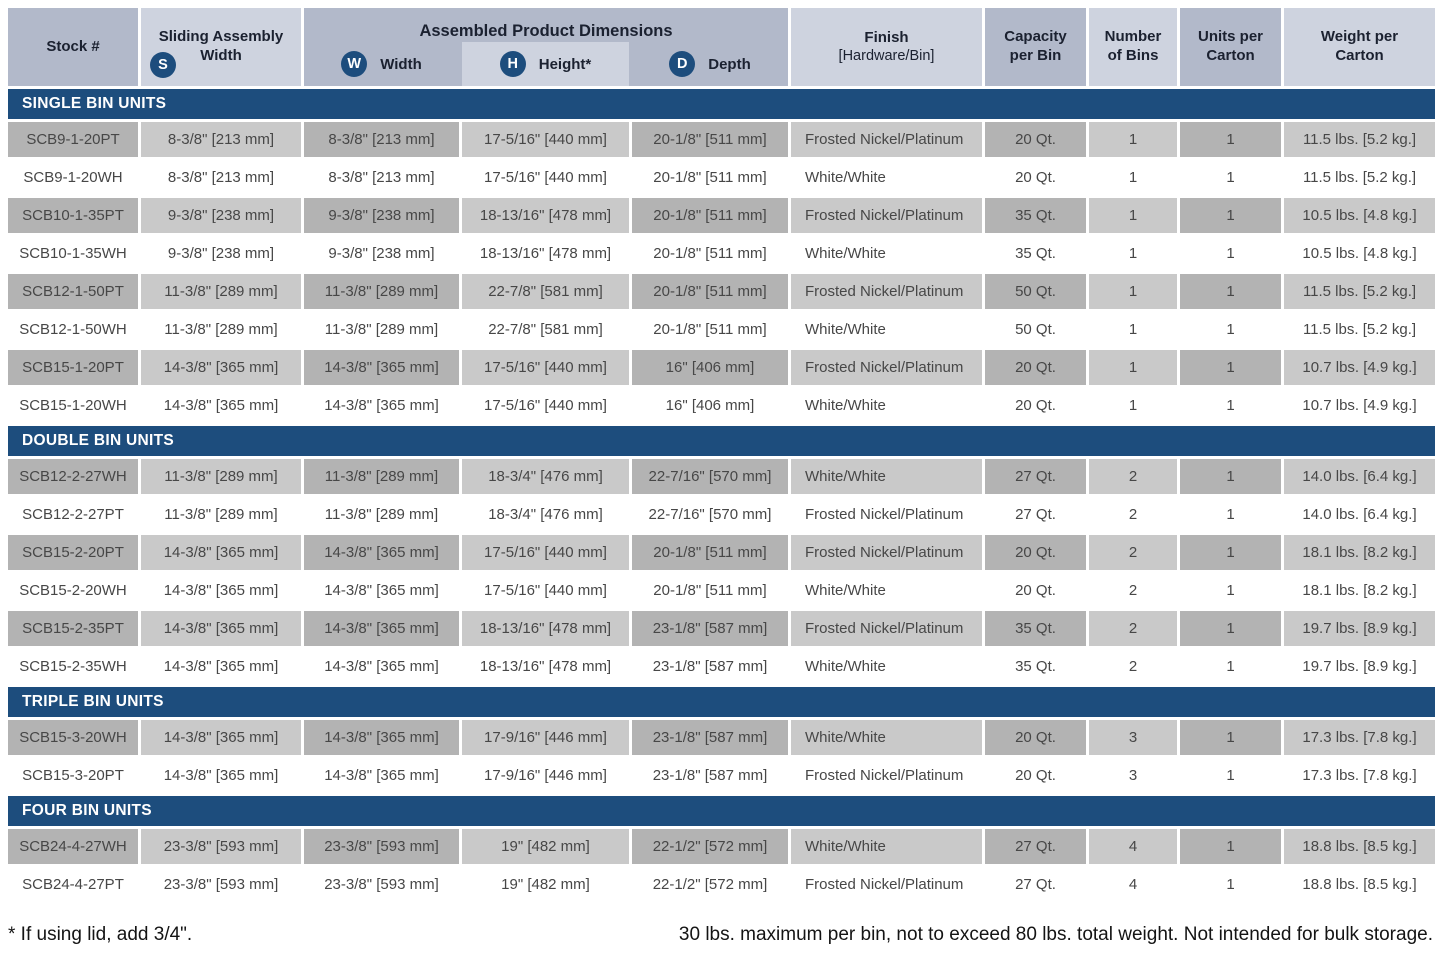 This screenshot has height=967, width=1443. Describe the element at coordinates (1035, 628) in the screenshot. I see `cell-capacity: 35 Qt.` at that location.